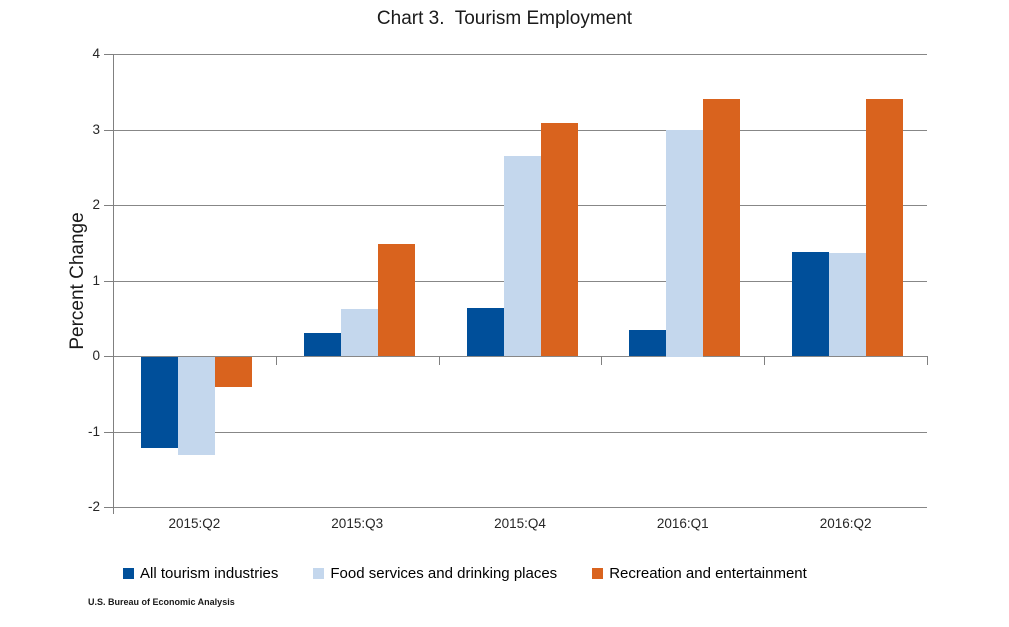 This screenshot has height=627, width=1009. Describe the element at coordinates (359, 332) in the screenshot. I see `bar-food-services-and-drinking-places-2015-q3` at that location.